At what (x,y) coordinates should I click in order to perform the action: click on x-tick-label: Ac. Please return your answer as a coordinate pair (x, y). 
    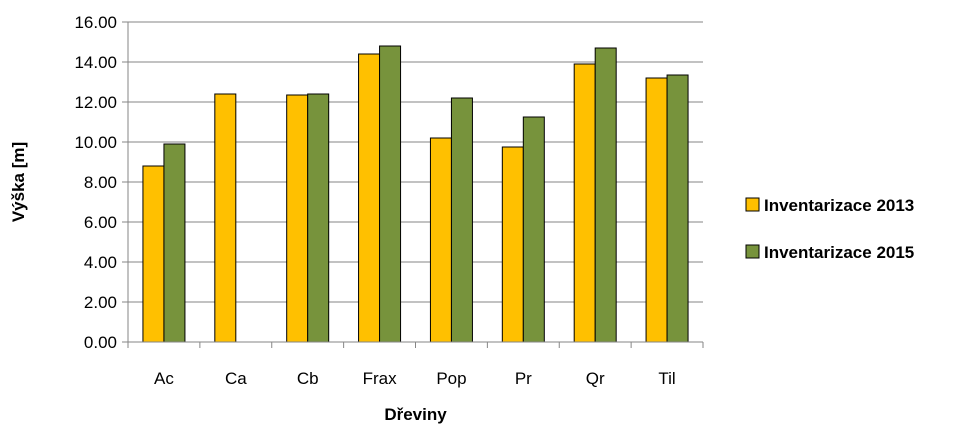
    Looking at the image, I should click on (164, 378).